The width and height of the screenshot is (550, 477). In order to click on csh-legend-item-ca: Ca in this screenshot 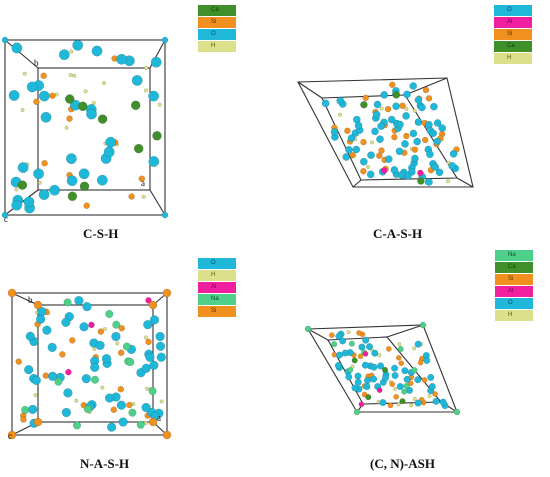, I will do `click(217, 10)`.